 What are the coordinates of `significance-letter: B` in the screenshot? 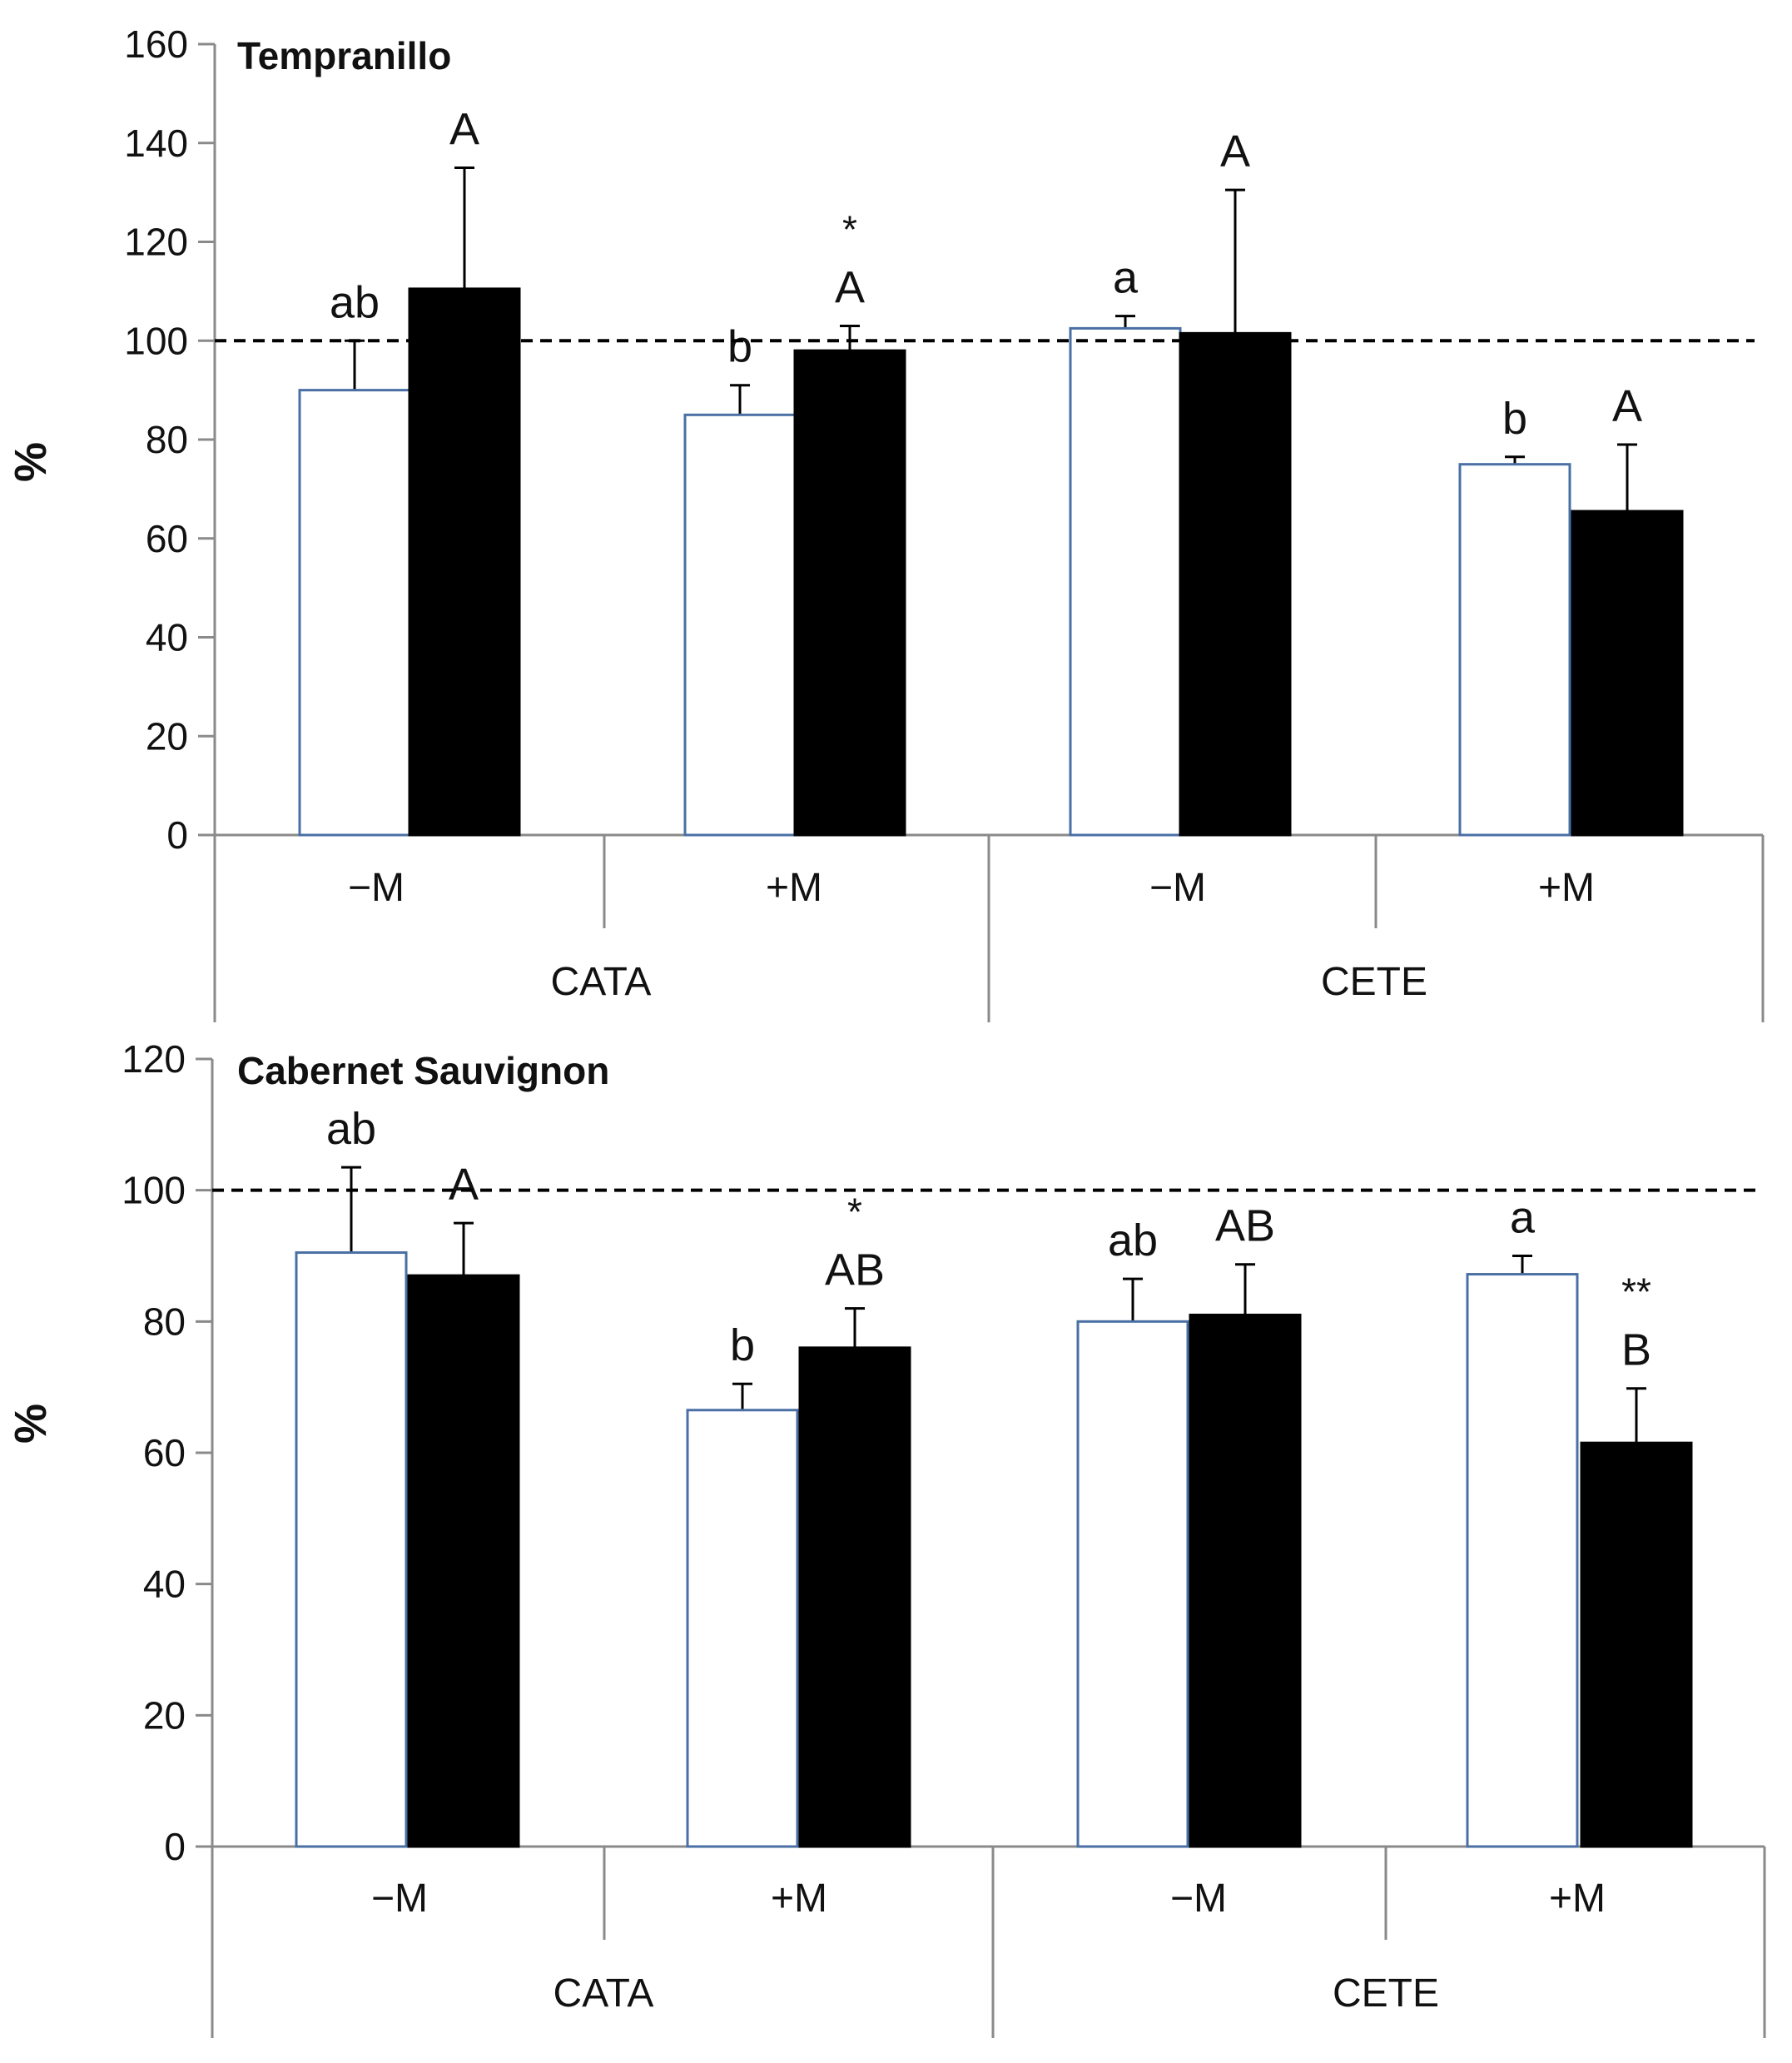 It's located at (1636, 1350).